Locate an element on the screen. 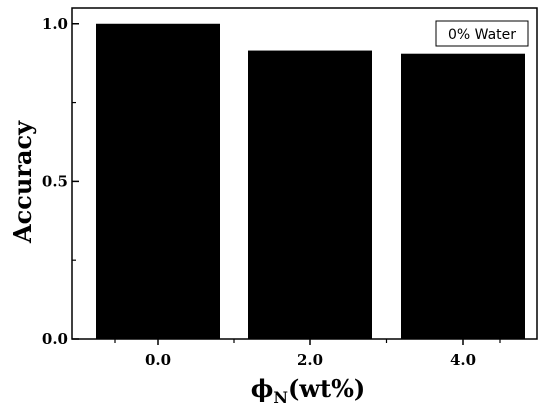  x-axis-label-suffix: (wt%) is located at coordinates (326, 388).